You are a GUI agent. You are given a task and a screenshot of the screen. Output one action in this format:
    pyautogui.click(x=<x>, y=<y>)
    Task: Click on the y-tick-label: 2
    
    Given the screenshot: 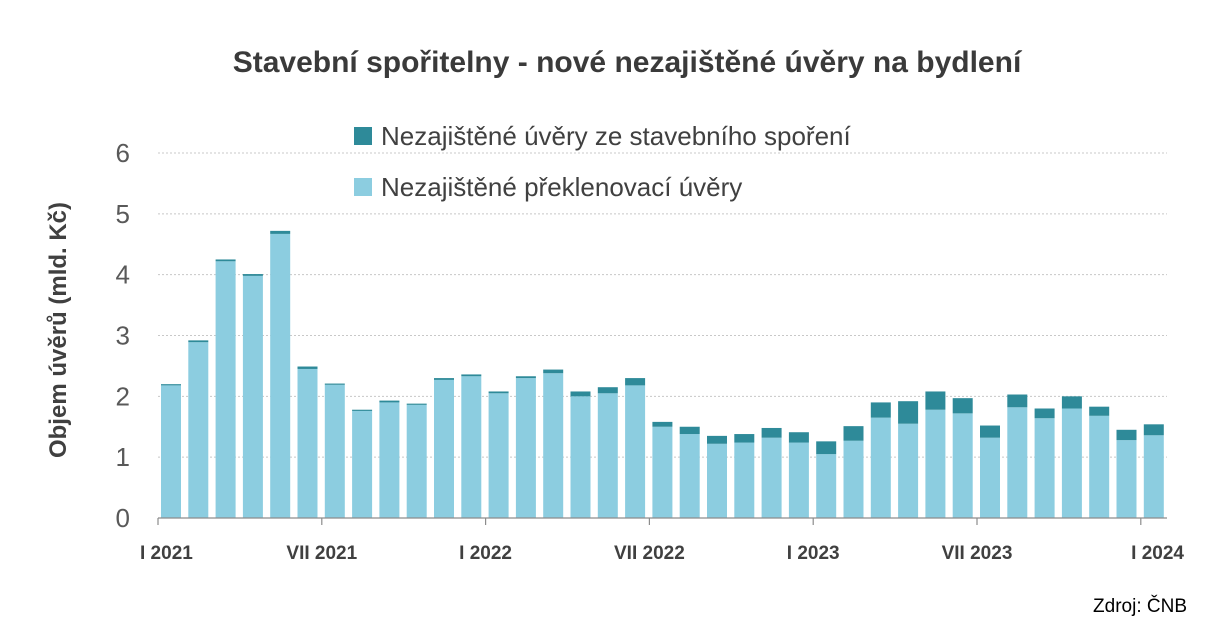 What is the action you would take?
    pyautogui.click(x=123, y=396)
    